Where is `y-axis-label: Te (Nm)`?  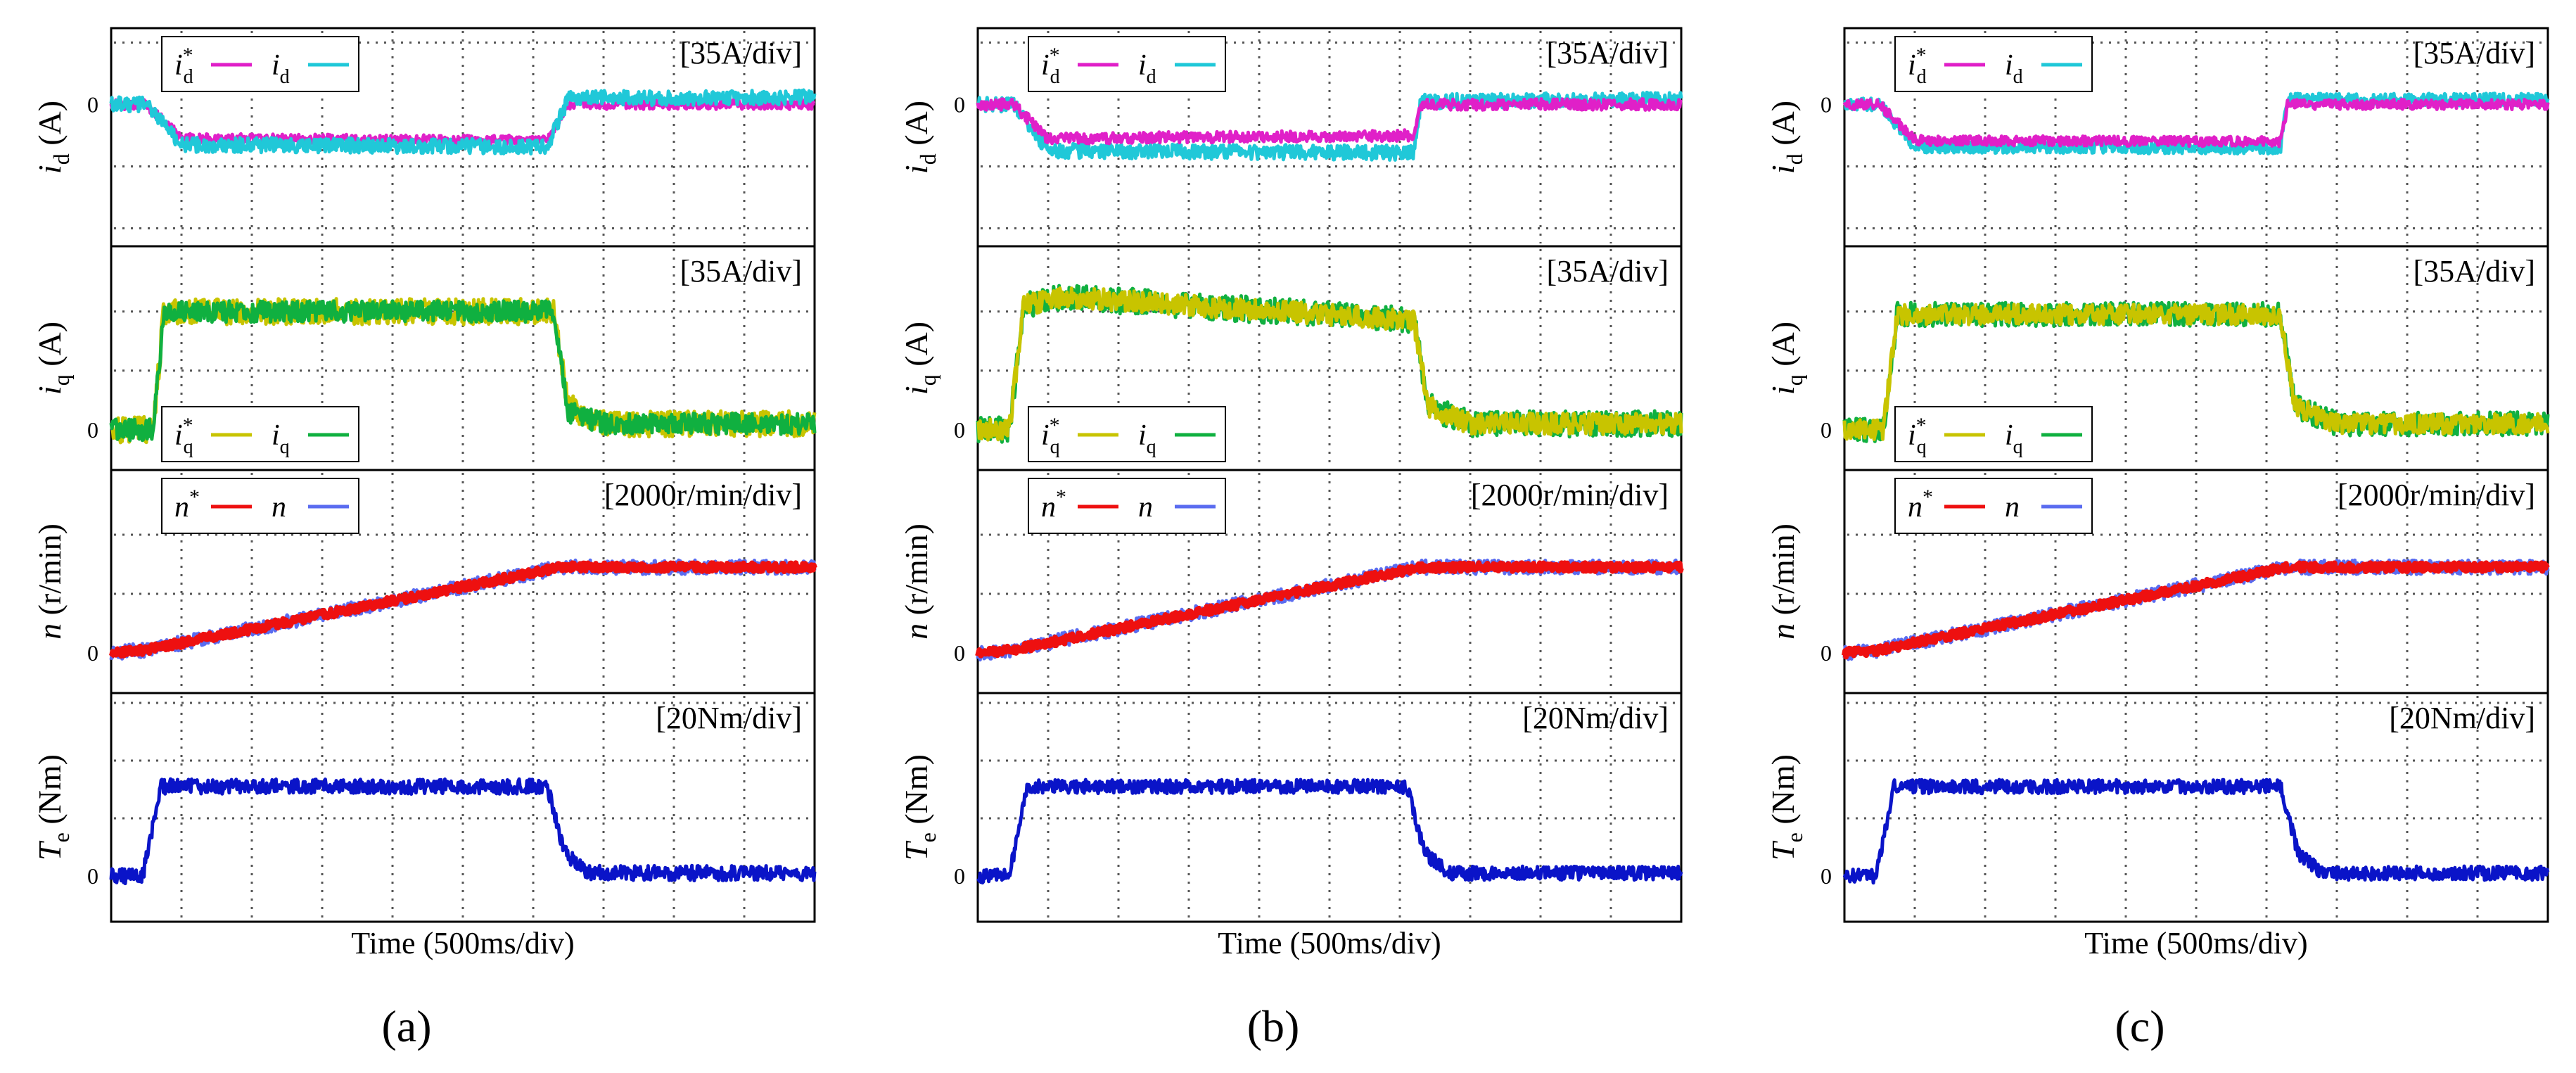 y-axis-label: Te (Nm) is located at coordinates (53, 807).